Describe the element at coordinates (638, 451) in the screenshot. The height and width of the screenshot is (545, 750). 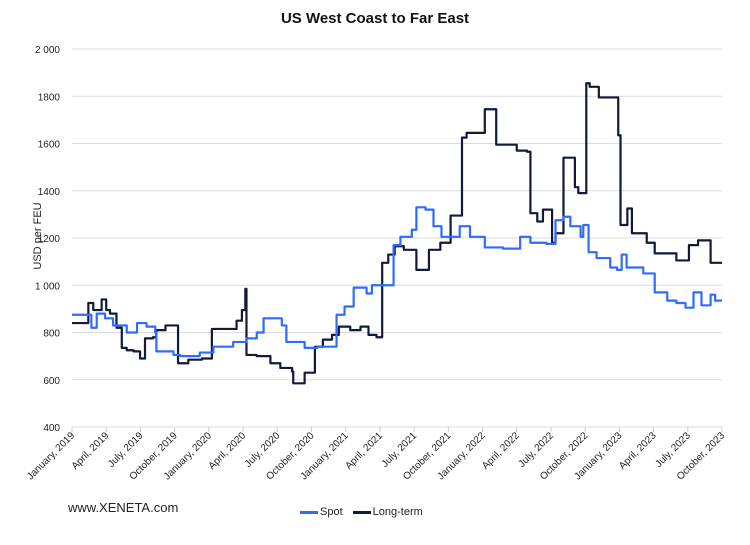
I see `x-tick-label: April, 2023` at that location.